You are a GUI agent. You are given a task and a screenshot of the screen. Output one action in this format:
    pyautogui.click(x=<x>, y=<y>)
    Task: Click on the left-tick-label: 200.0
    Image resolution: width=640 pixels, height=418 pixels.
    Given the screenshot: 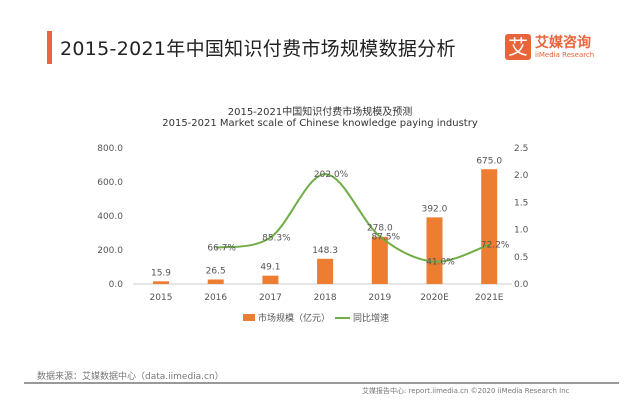 What is the action you would take?
    pyautogui.click(x=110, y=251)
    